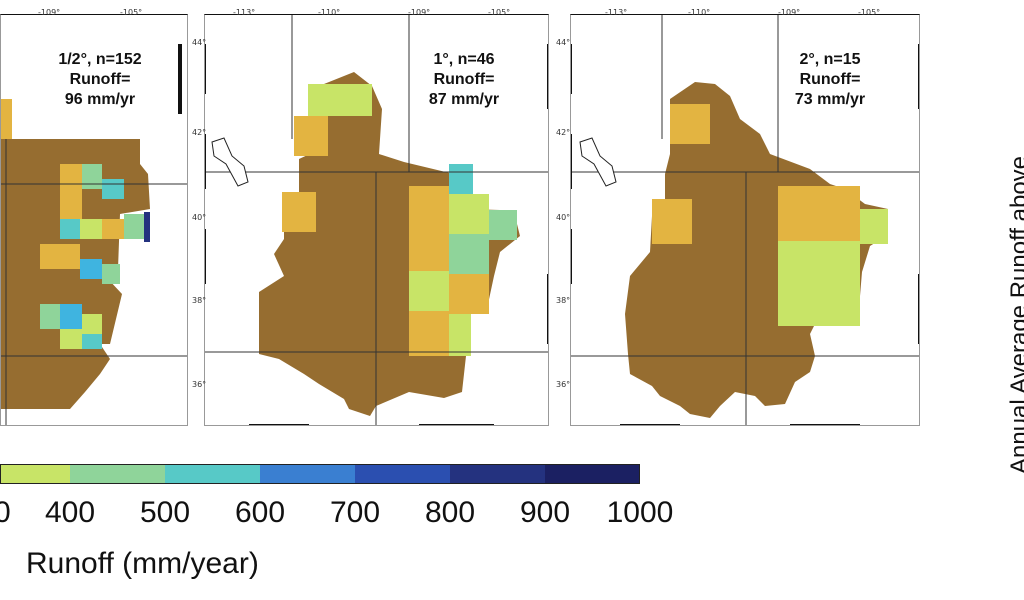 This screenshot has height=600, width=1024. What do you see at coordinates (100, 59) in the screenshot?
I see `resolution-label: 1/2°, n=152` at bounding box center [100, 59].